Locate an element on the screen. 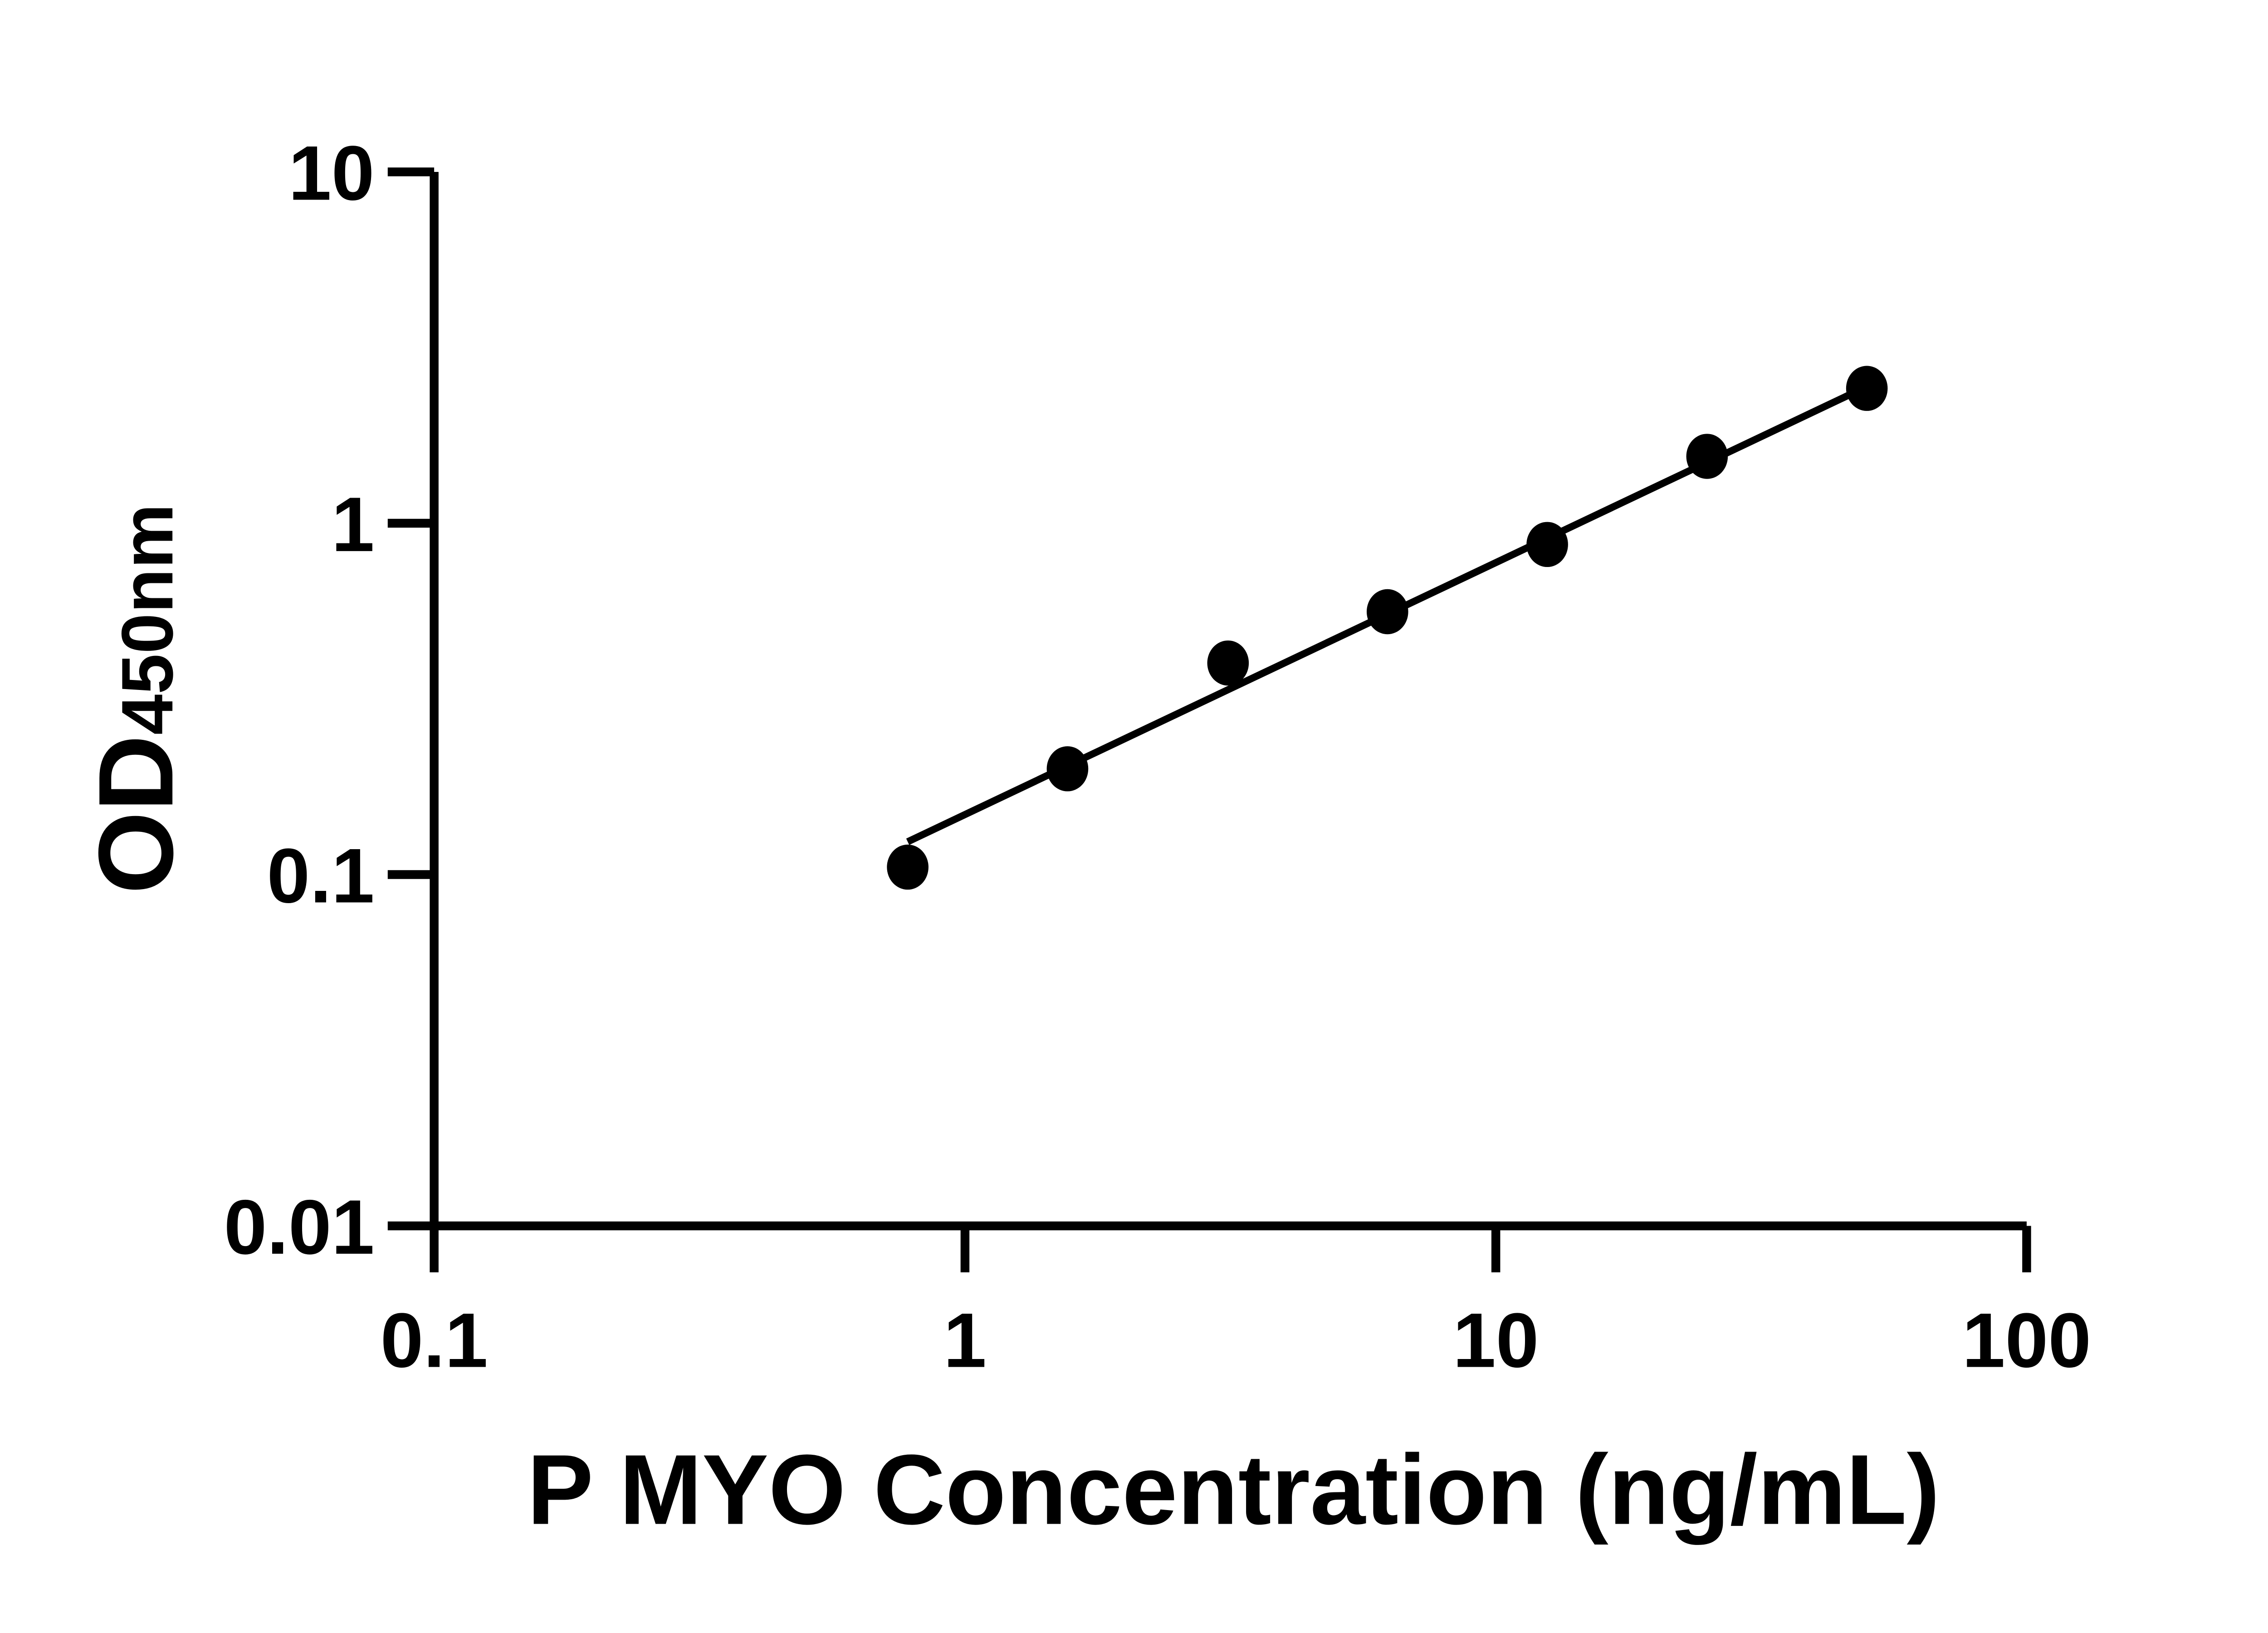  y-axis-title-main: OD is located at coordinates (136, 814).